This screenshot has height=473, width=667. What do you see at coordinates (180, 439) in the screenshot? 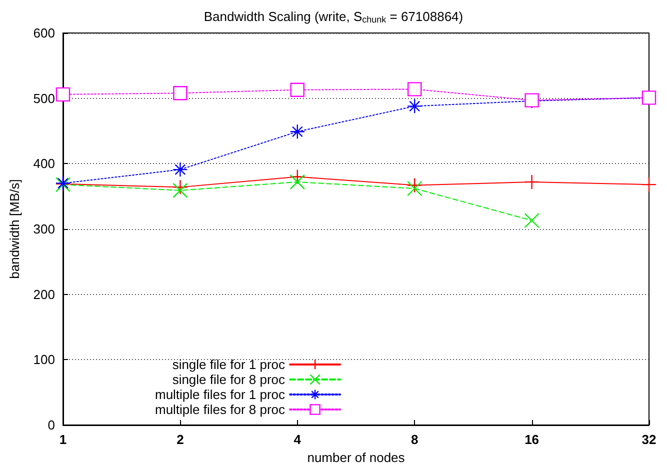
I see `x-tick-label: 2` at bounding box center [180, 439].